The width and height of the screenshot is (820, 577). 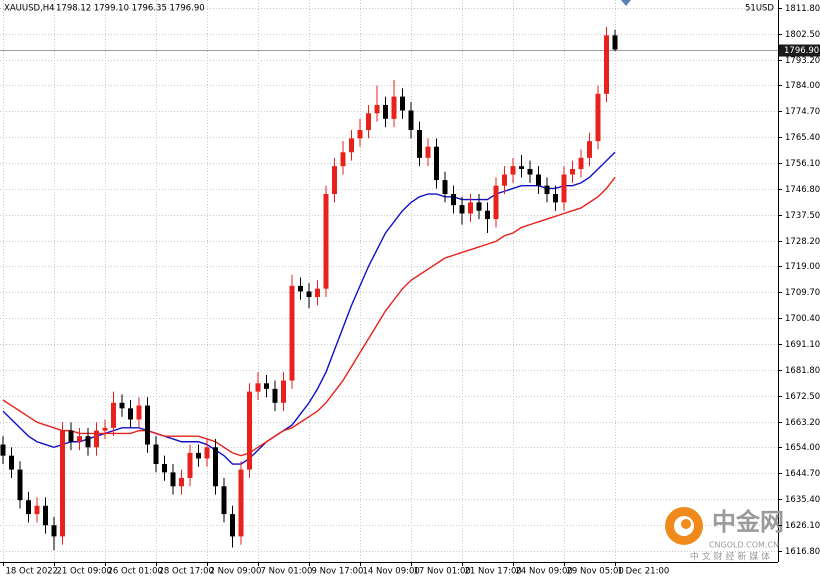 What do you see at coordinates (493, 572) in the screenshot?
I see `x-tick-label: 21 Nov 17:00` at bounding box center [493, 572].